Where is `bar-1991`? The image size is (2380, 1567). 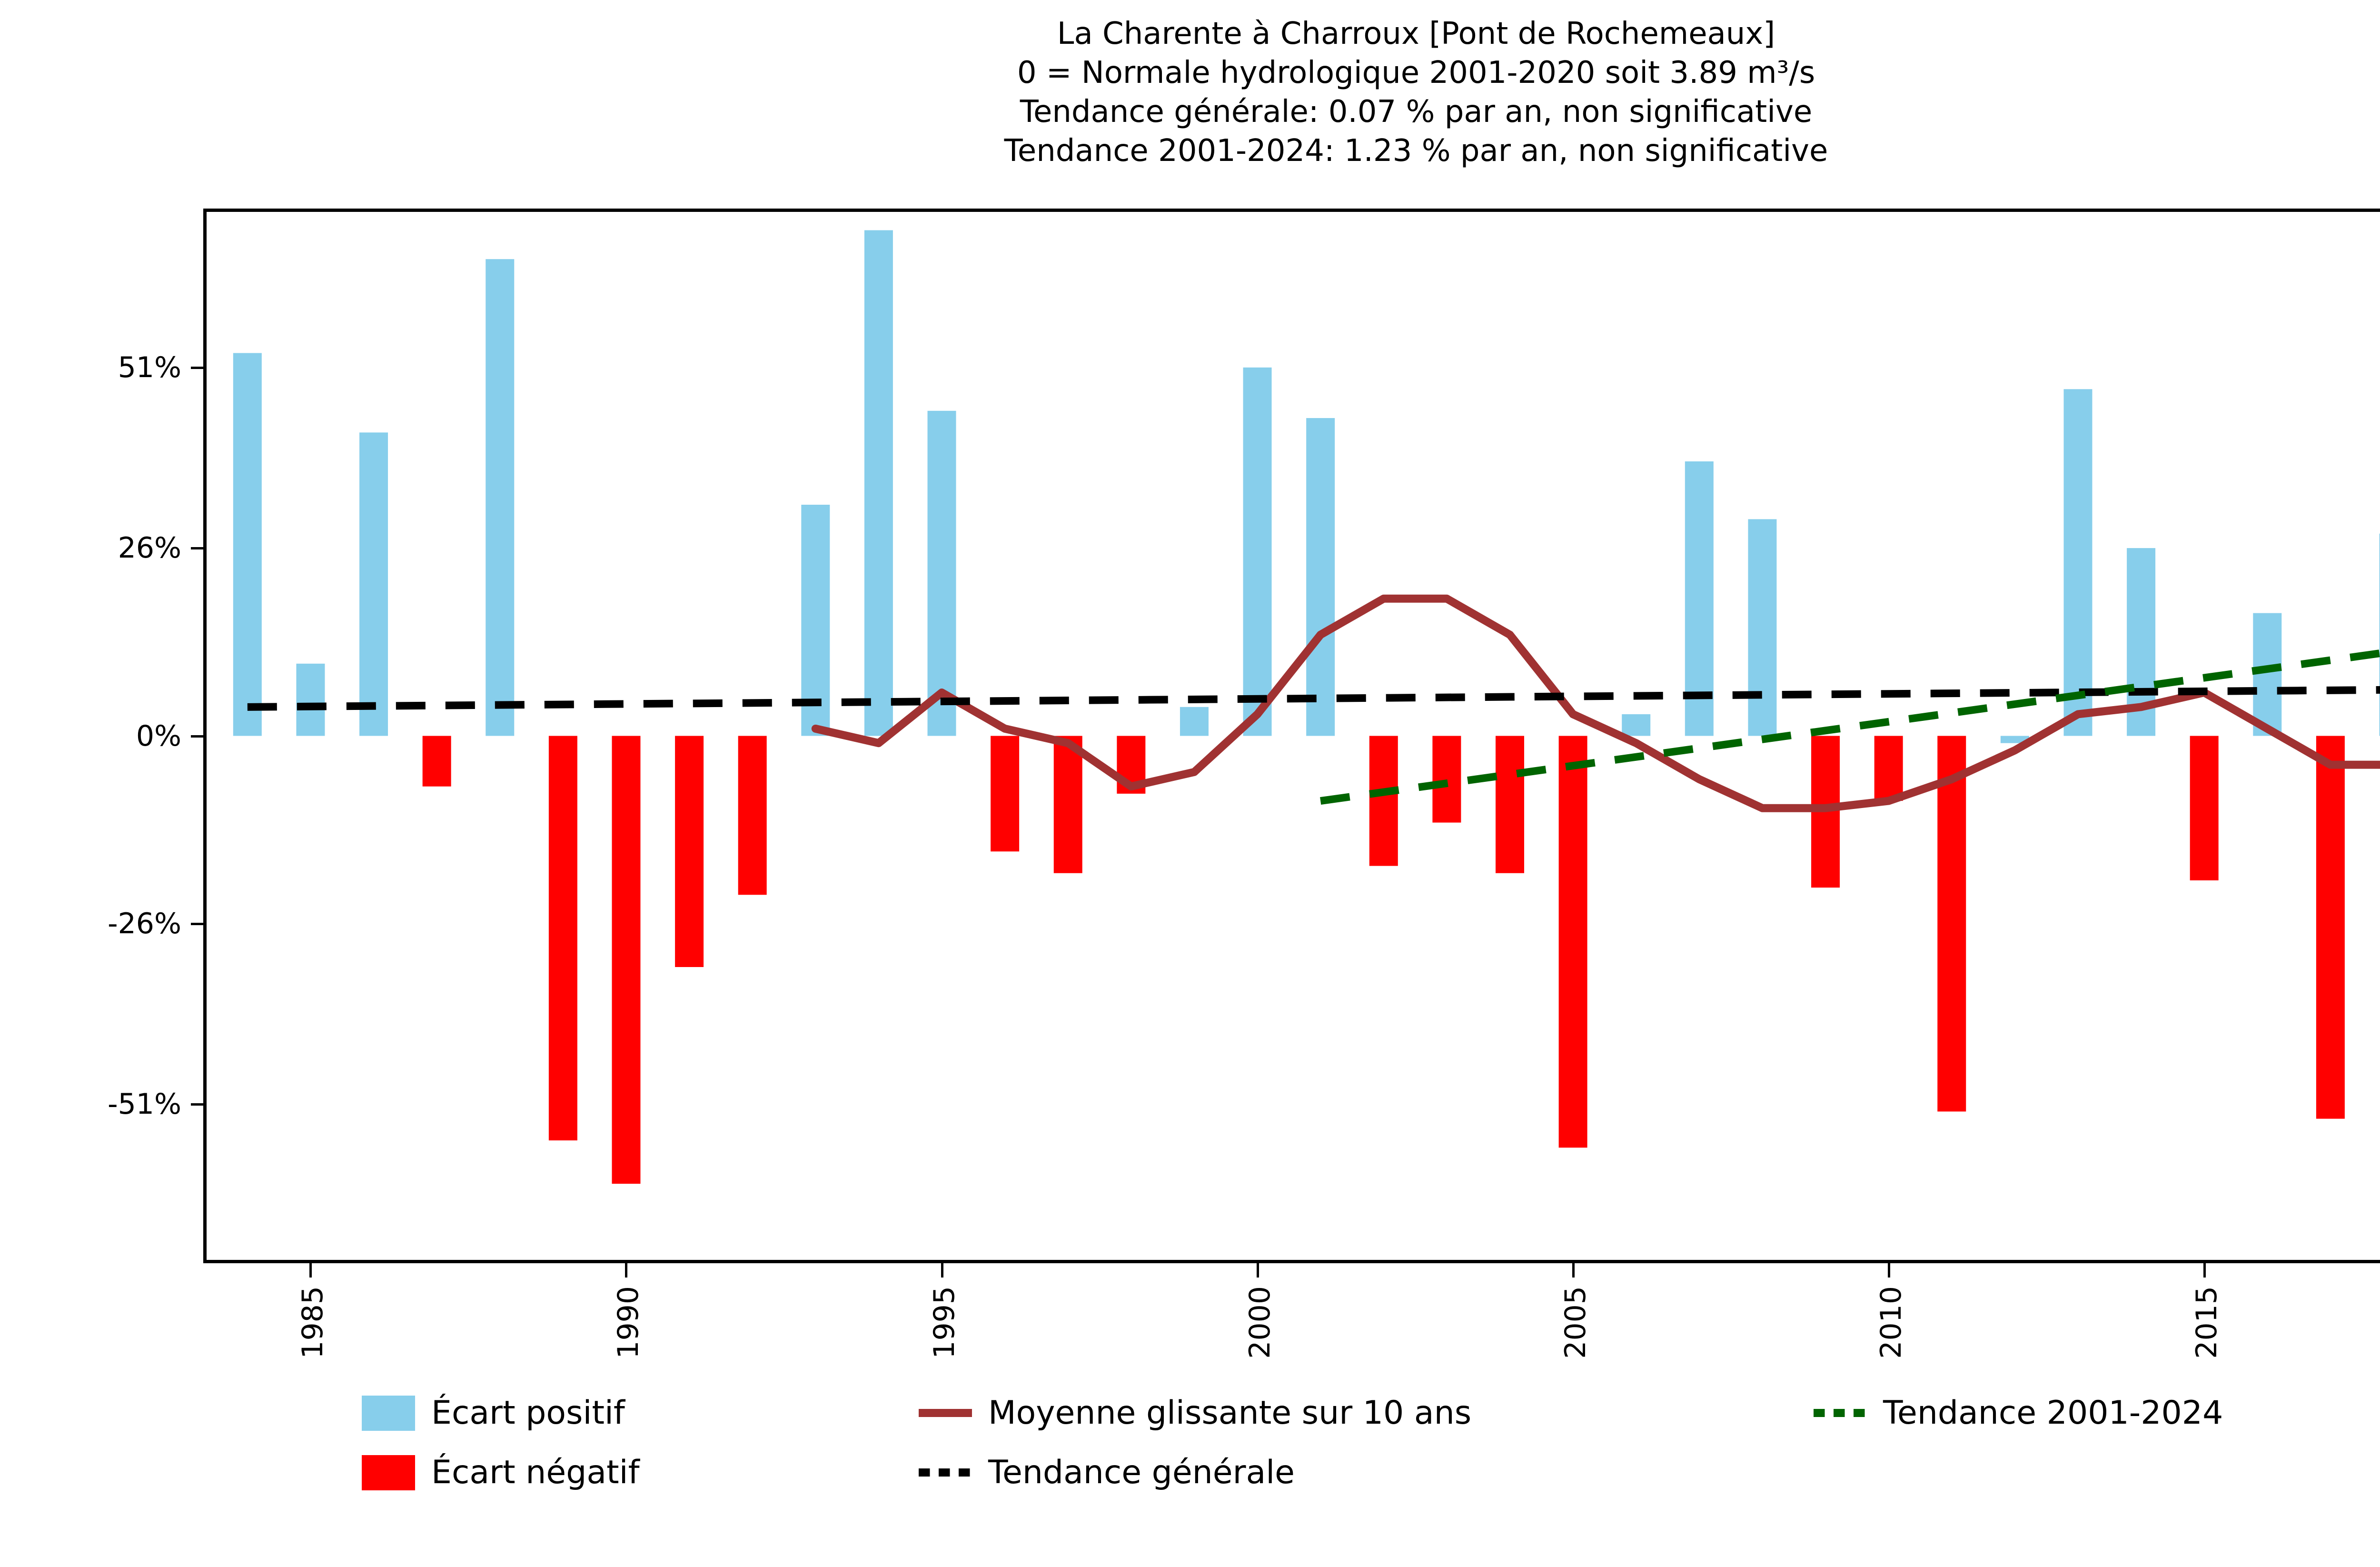 bar-1991 is located at coordinates (689, 851).